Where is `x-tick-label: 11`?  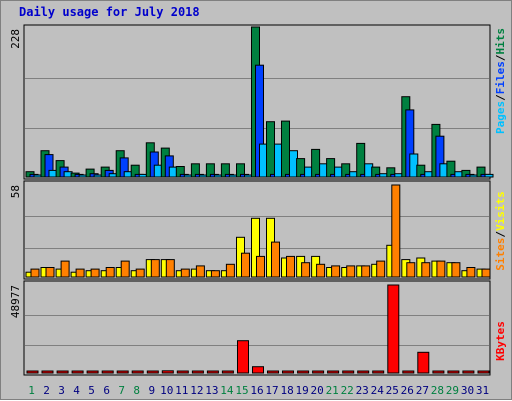 x-tick-label: 11 is located at coordinates (181, 390).